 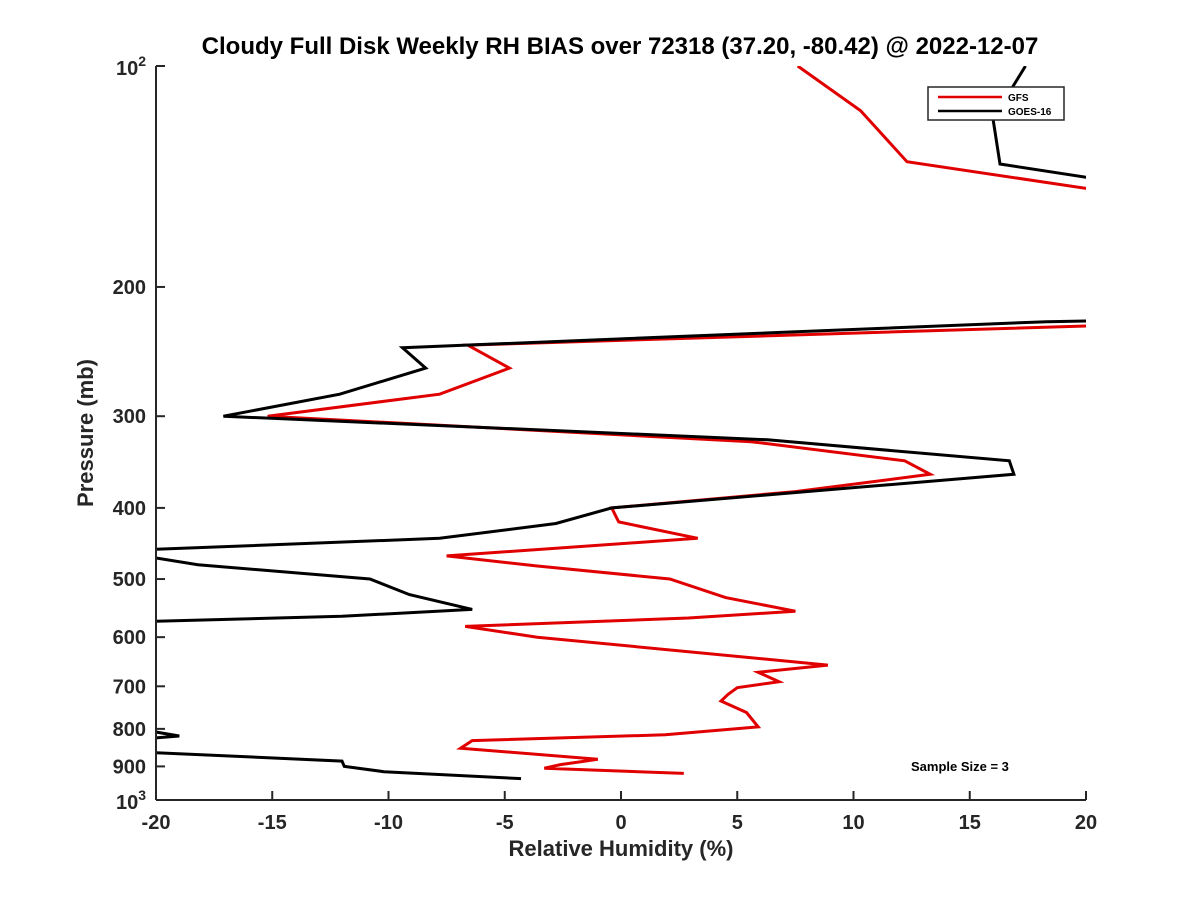 I want to click on y-tick-label-power: 10³, so click(x=131, y=800).